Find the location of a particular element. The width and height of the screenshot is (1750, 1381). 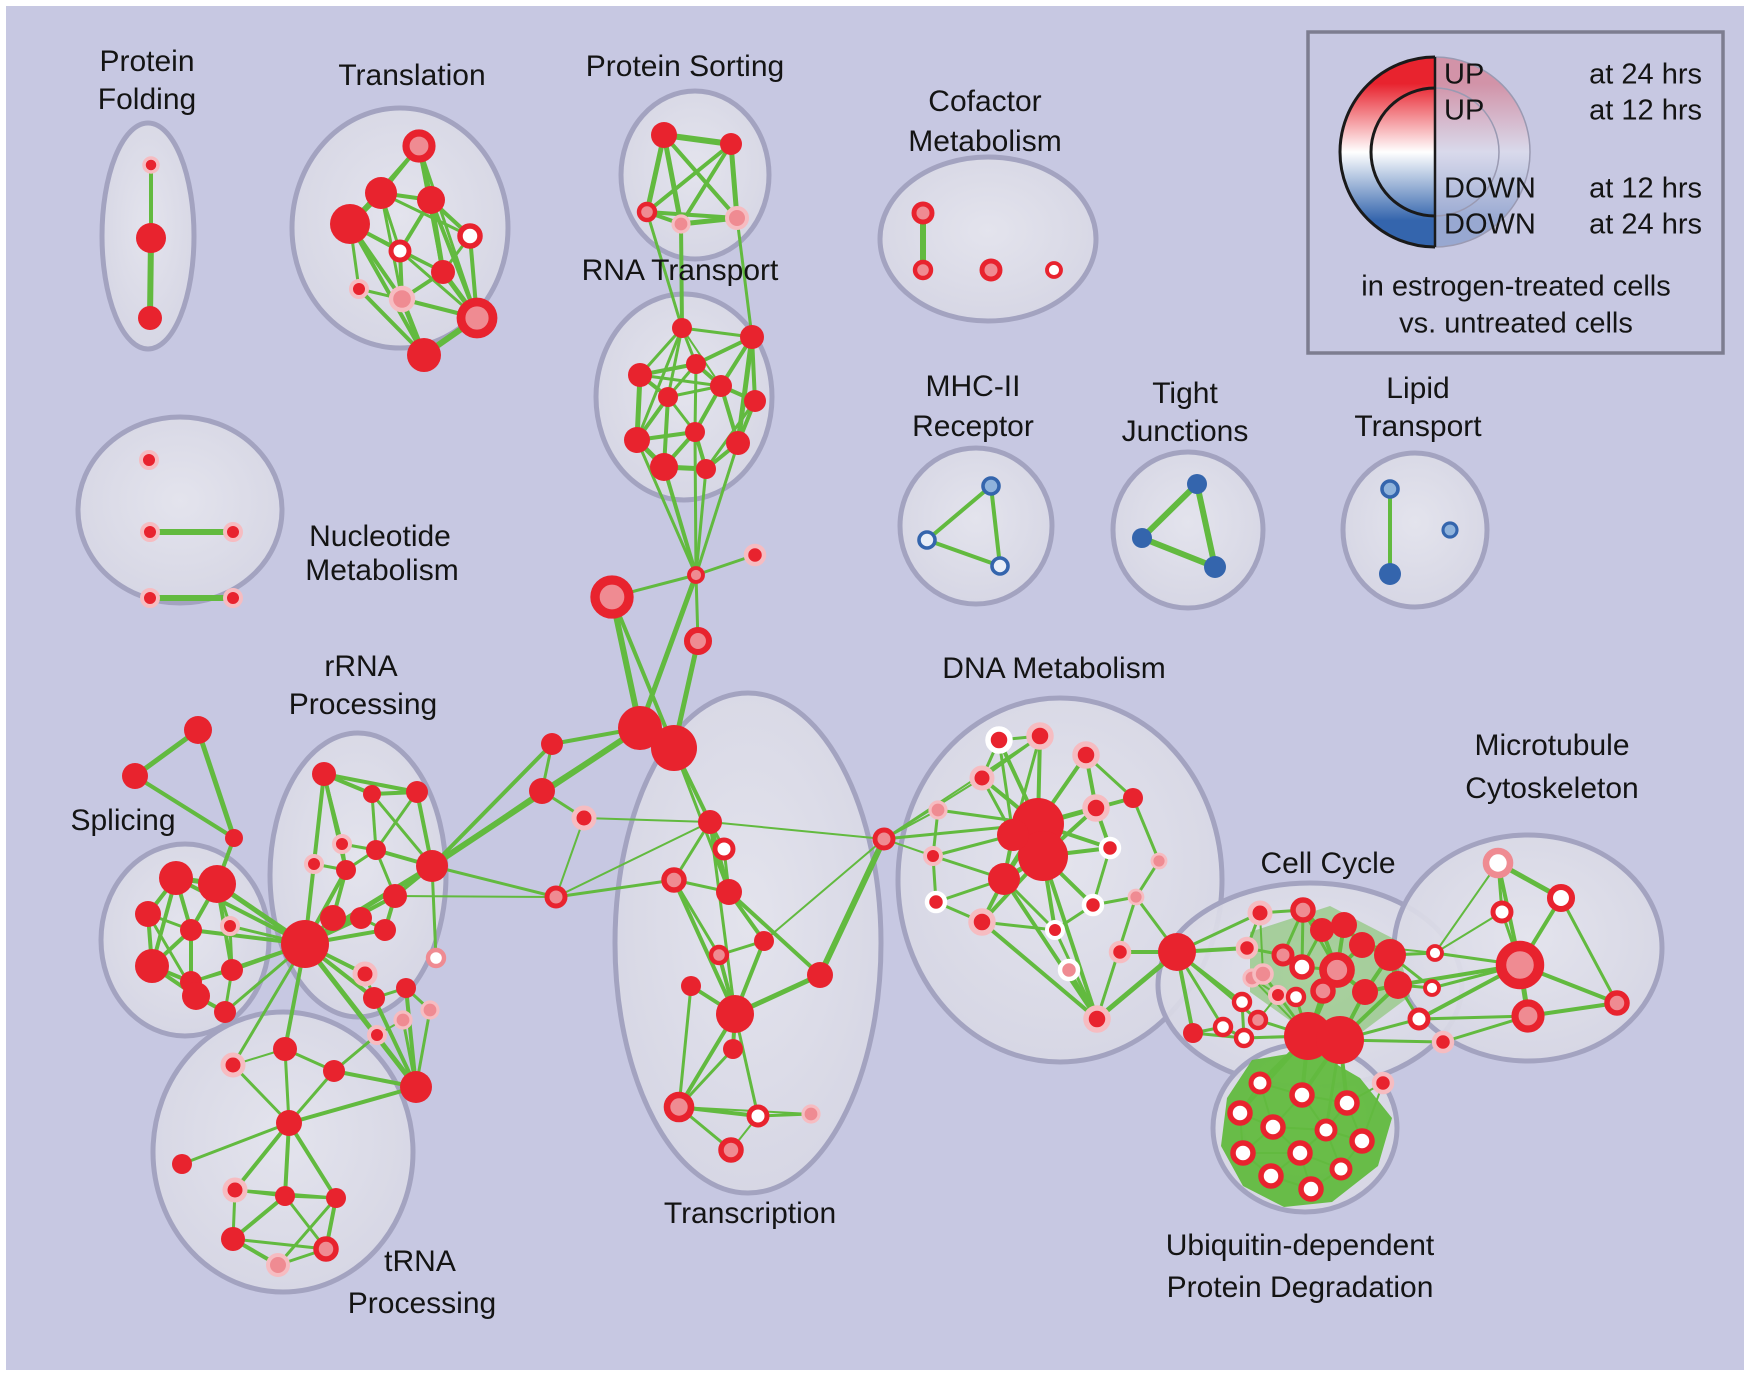

legend-inner-ring-faded is located at coordinates (1467, 152).